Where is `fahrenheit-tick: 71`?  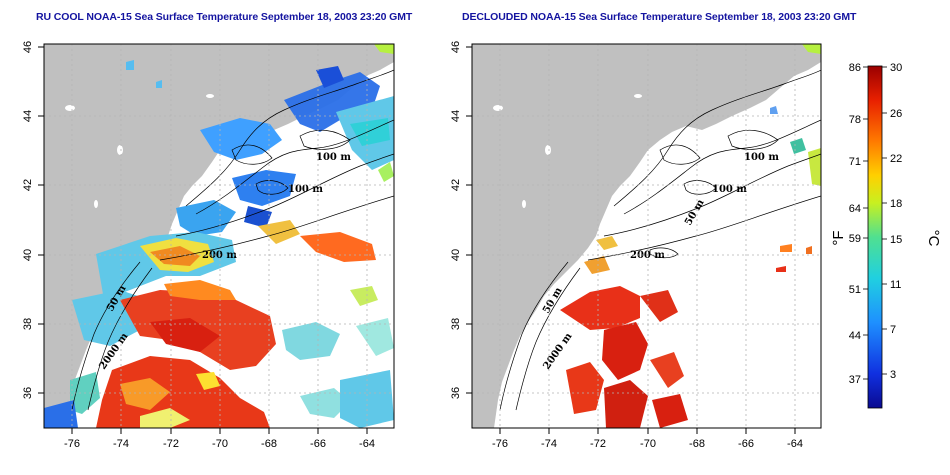
fahrenheit-tick: 71 is located at coordinates (855, 162).